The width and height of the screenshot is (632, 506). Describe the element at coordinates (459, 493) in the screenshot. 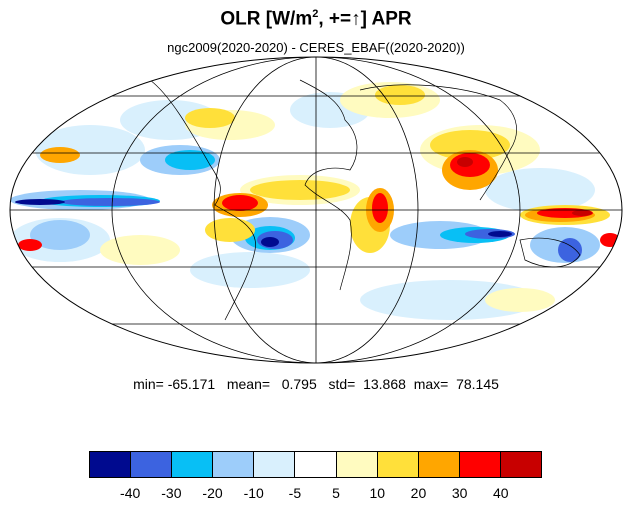

I see `colorbar-tick-label: 30` at that location.